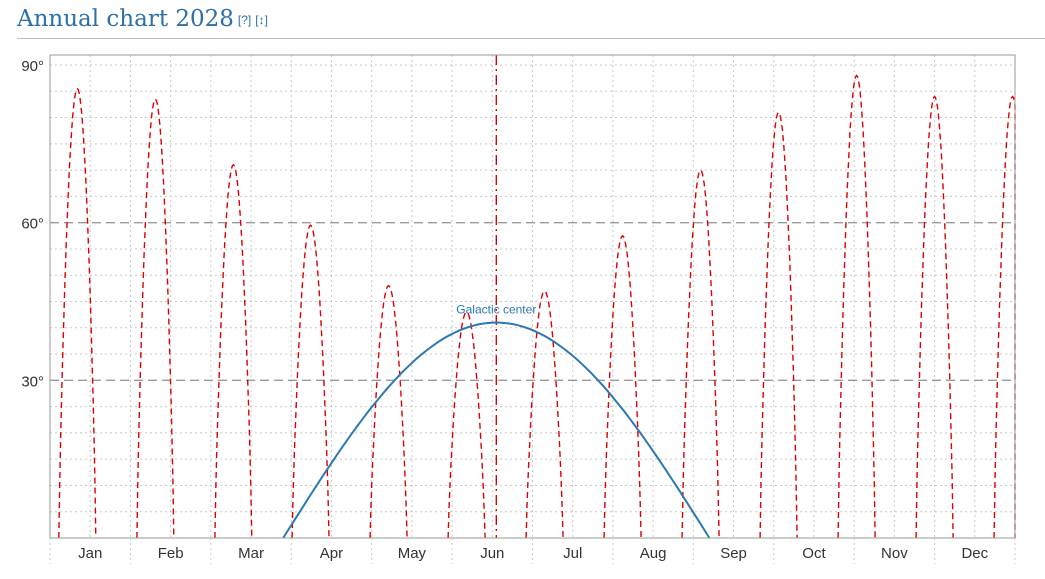 The height and width of the screenshot is (579, 1045). What do you see at coordinates (894, 553) in the screenshot?
I see `month-label: Nov` at bounding box center [894, 553].